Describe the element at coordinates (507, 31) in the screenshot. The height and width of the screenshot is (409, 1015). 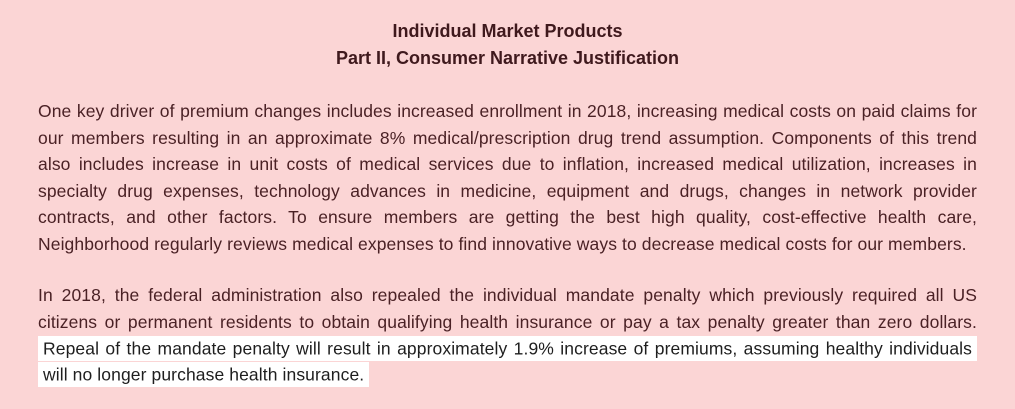
I see `document-title-line-1: Individual Market Products` at that location.